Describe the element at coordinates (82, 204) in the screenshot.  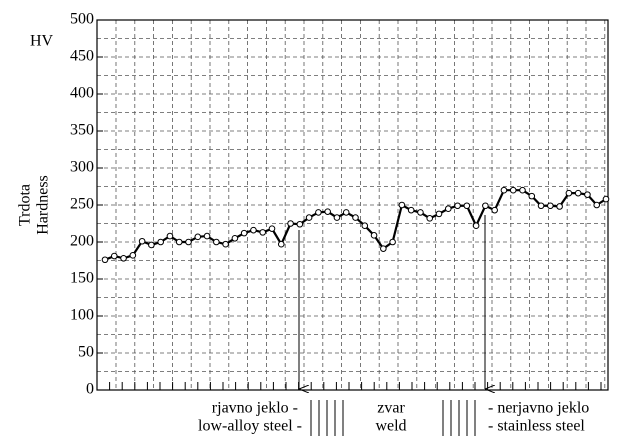
I see `y-tick-label: 250` at that location.